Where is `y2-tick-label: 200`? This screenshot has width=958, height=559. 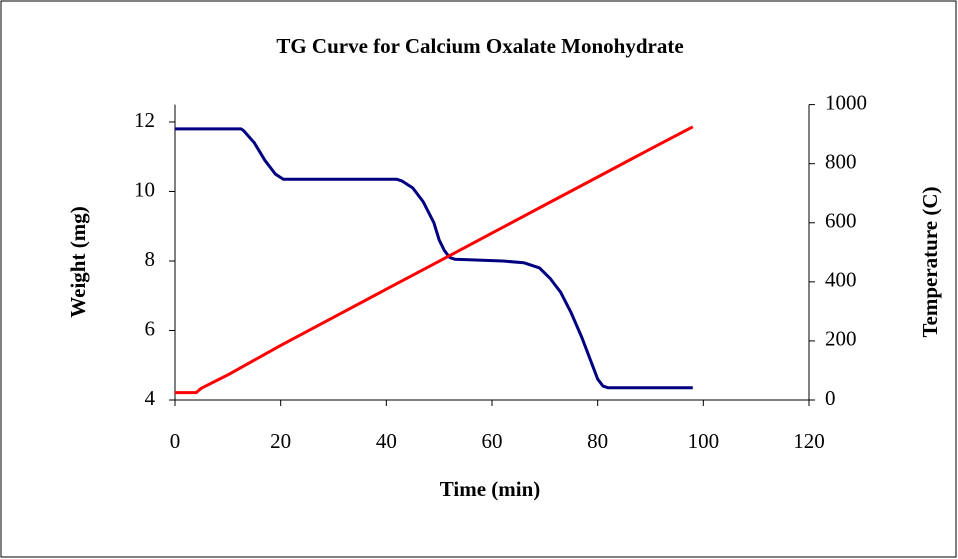 y2-tick-label: 200 is located at coordinates (841, 339).